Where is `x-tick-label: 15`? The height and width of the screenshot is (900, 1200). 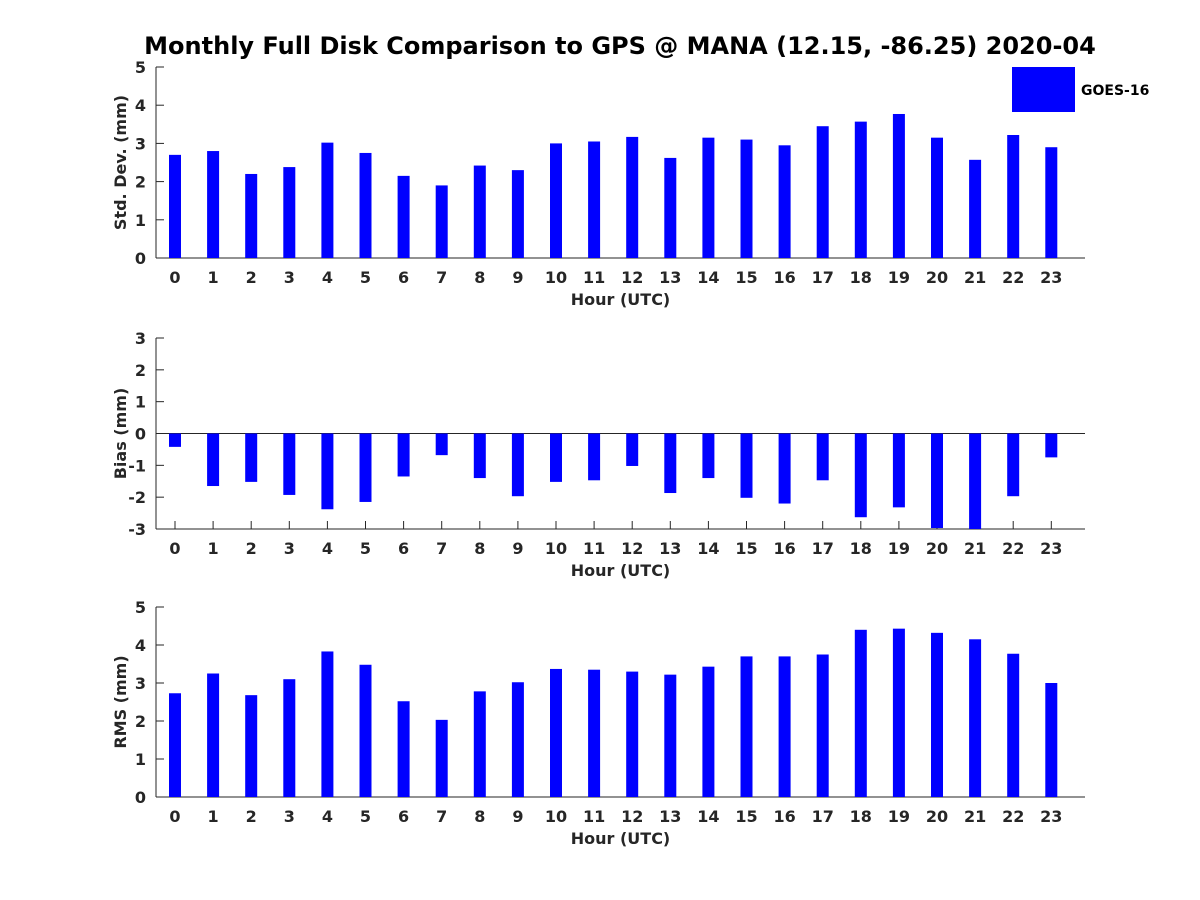 x-tick-label: 15 is located at coordinates (746, 548).